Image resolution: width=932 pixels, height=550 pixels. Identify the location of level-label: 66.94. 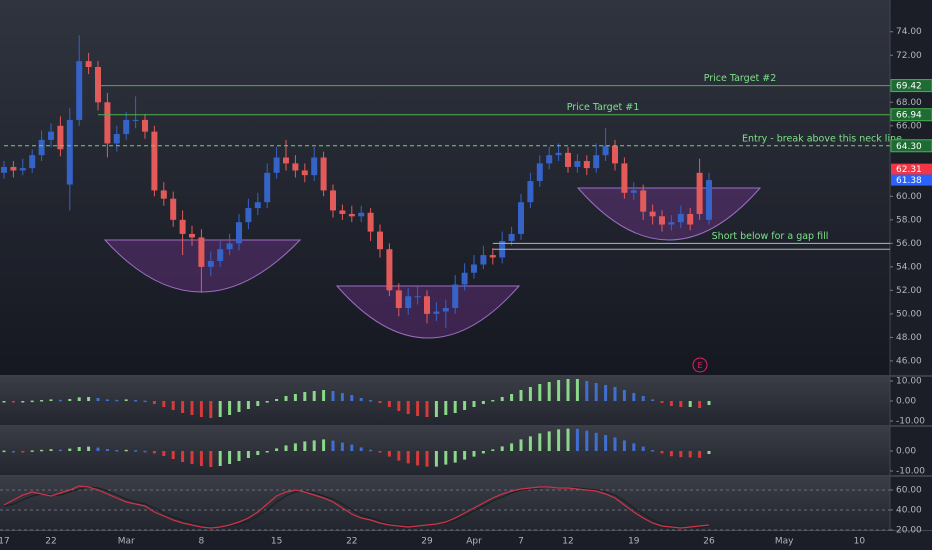
(909, 116).